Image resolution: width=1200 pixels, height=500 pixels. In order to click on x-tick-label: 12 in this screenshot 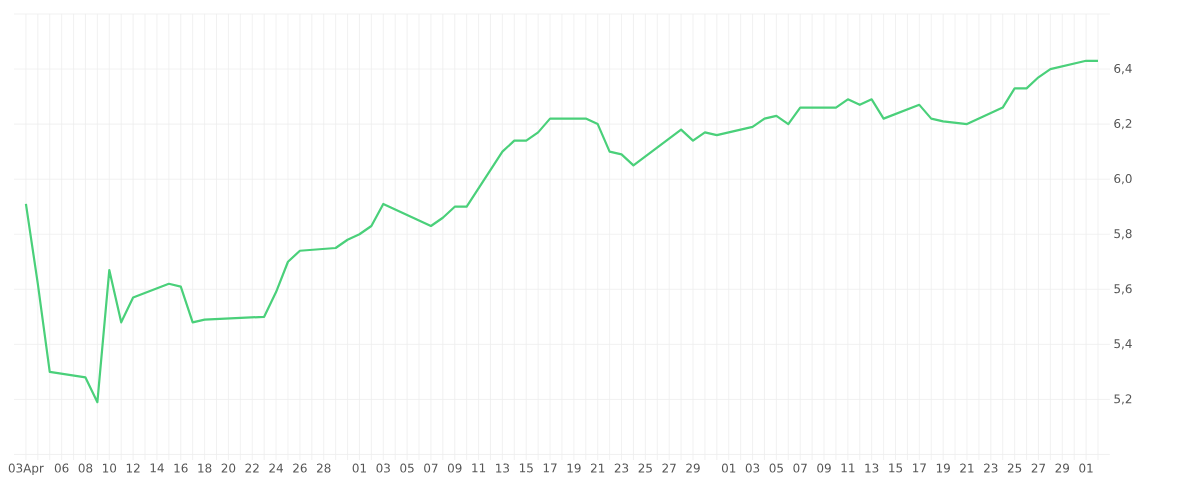, I will do `click(133, 468)`.